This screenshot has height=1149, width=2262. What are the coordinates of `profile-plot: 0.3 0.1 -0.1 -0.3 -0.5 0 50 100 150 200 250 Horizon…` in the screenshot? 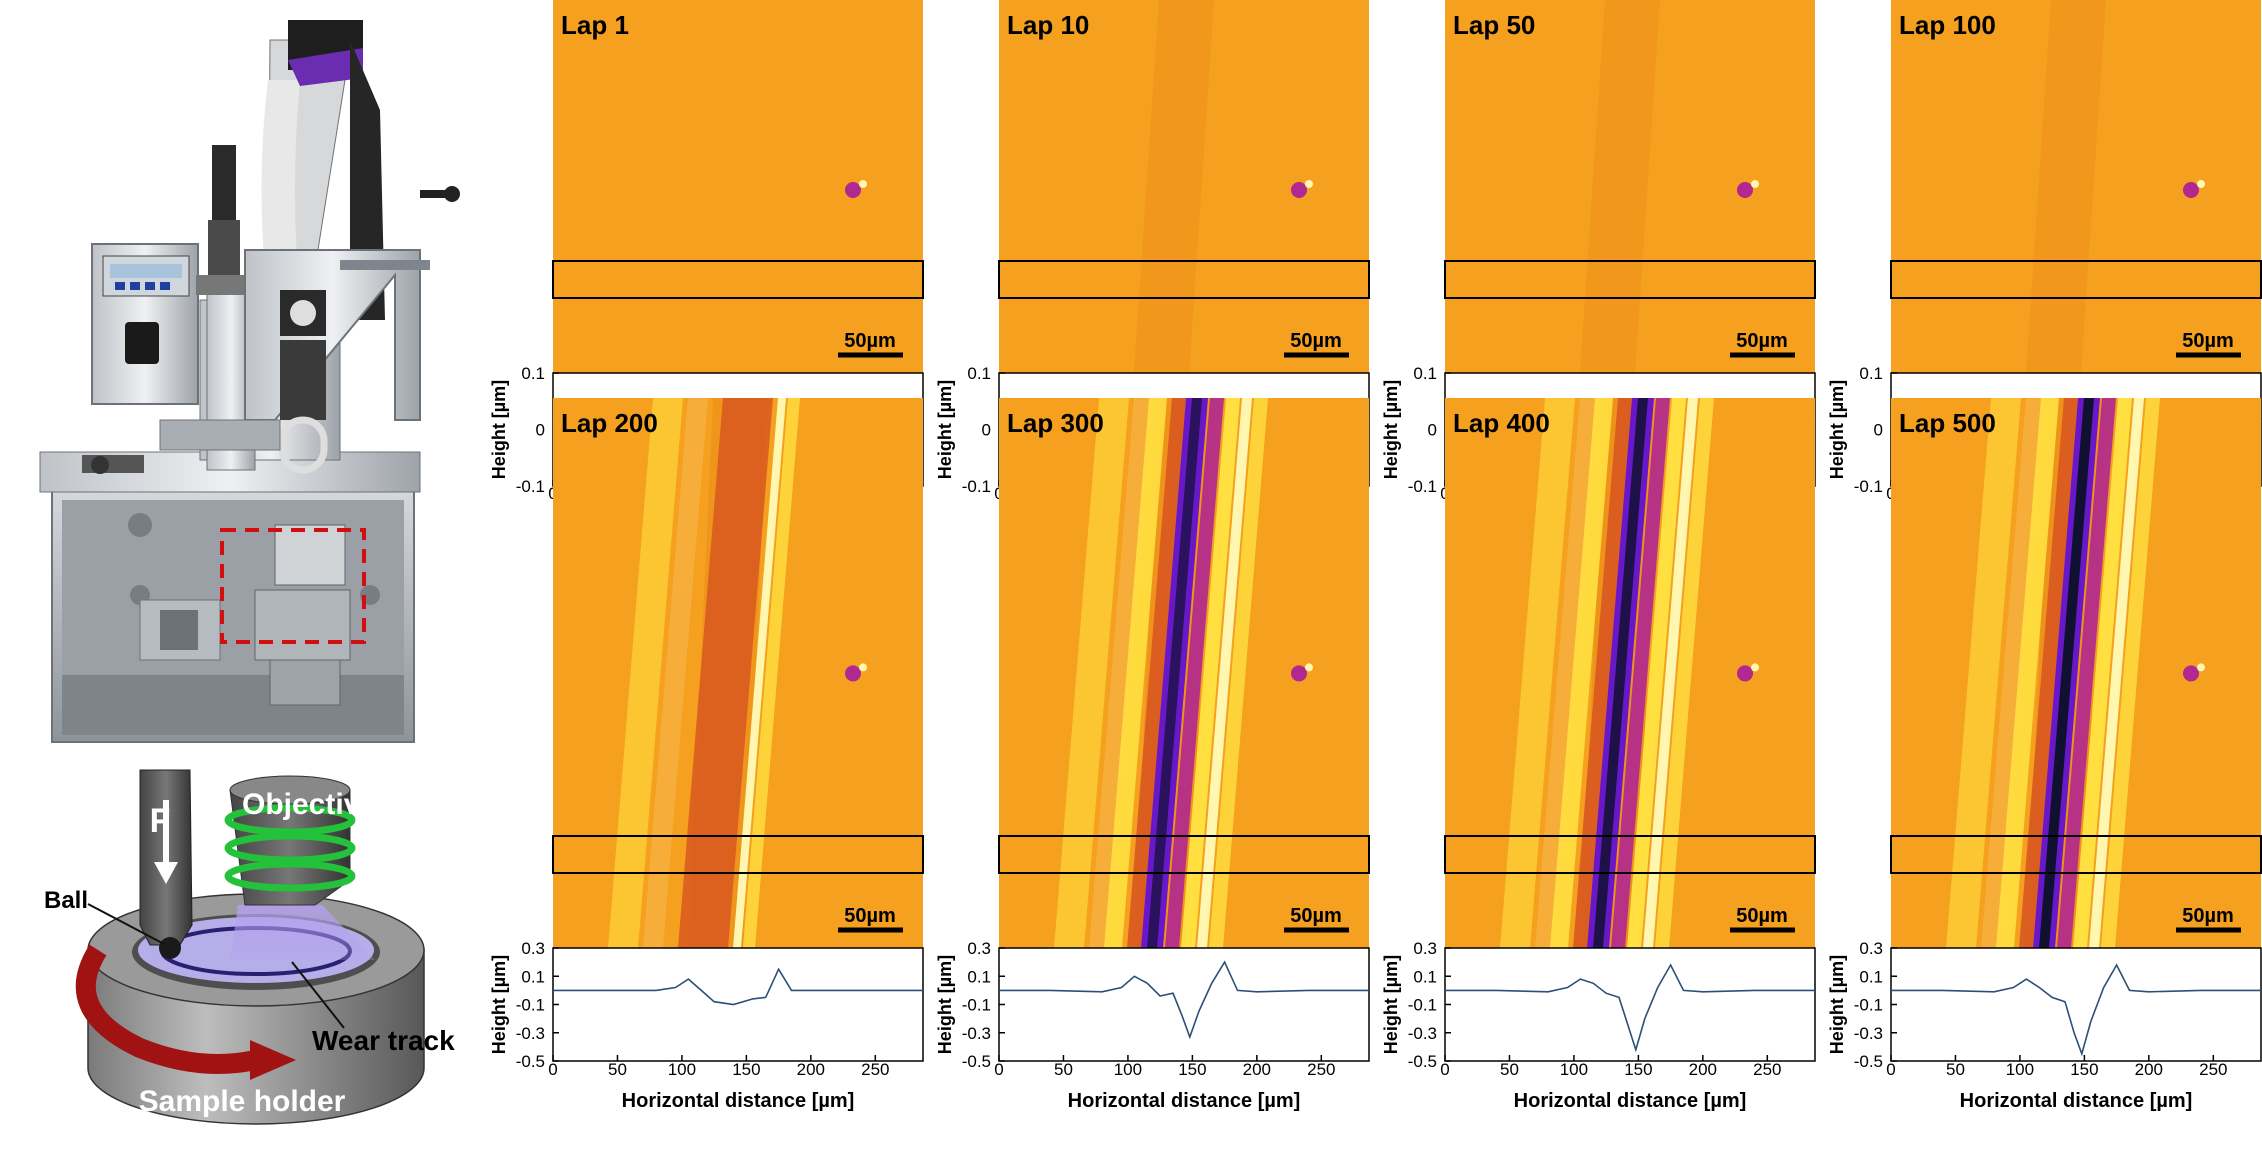 It's located at (706, 1025).